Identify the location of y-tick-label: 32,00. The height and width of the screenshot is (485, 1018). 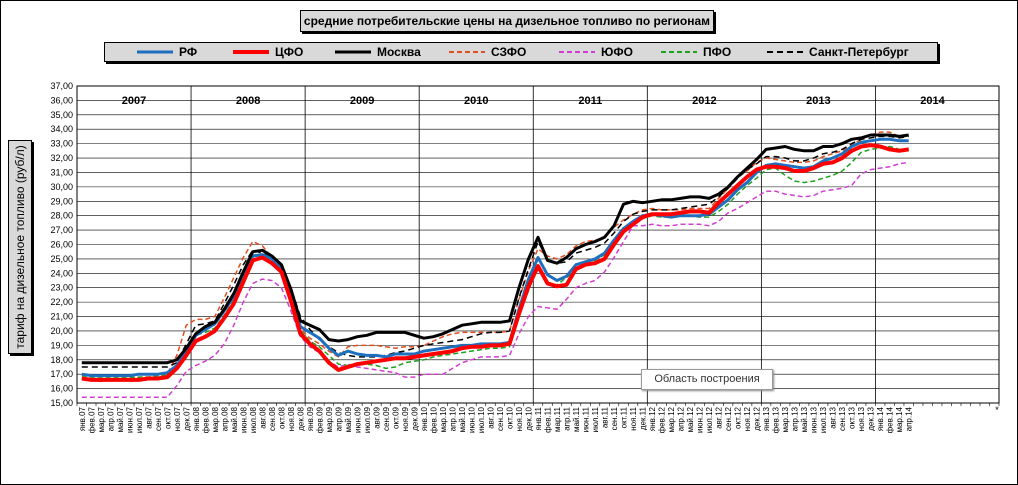
(61, 158).